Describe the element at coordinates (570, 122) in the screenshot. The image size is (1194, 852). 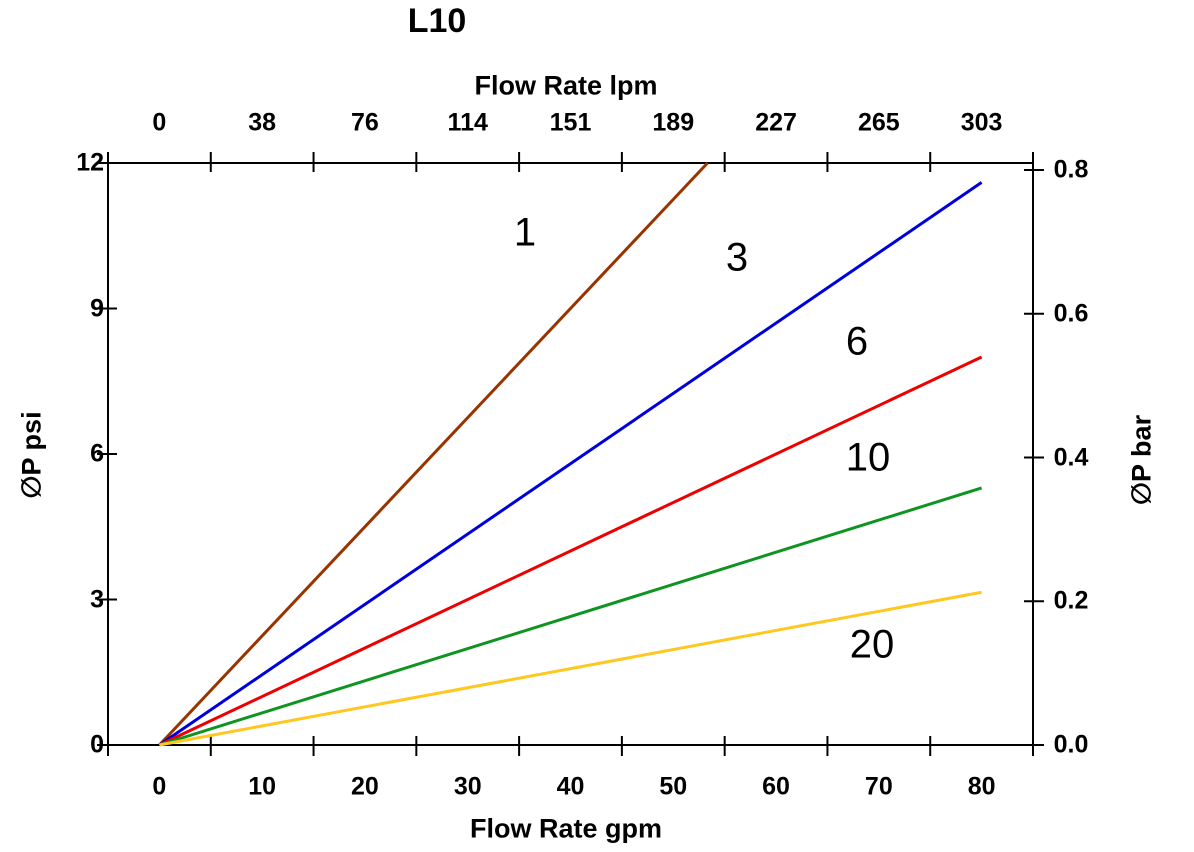
I see `top-tick-label: 151` at that location.